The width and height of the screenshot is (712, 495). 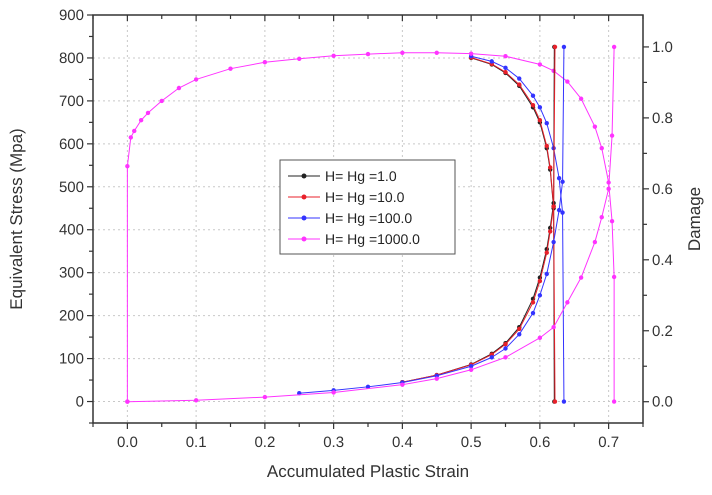 What do you see at coordinates (365, 197) in the screenshot?
I see `legend-label: H= Hg =10.0` at bounding box center [365, 197].